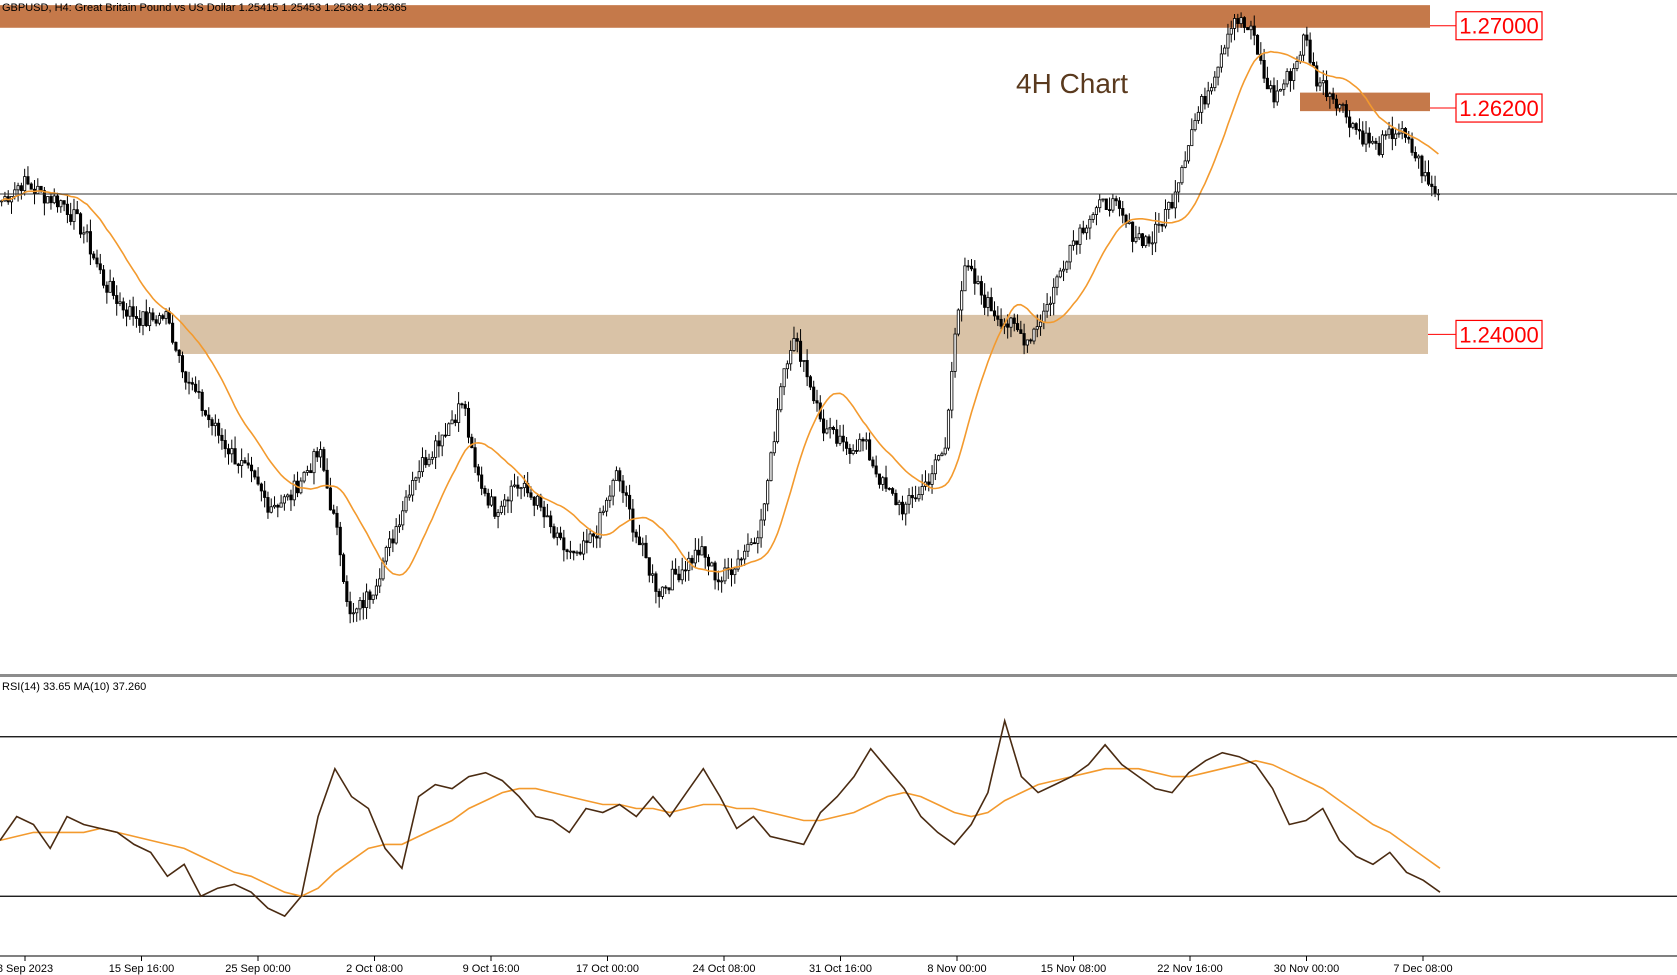 This screenshot has height=975, width=1677. What do you see at coordinates (838, 675) in the screenshot?
I see `panel-separator` at bounding box center [838, 675].